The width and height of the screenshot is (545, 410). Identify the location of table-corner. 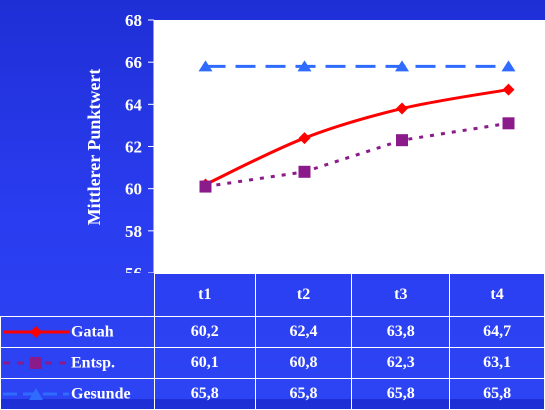
(77, 295).